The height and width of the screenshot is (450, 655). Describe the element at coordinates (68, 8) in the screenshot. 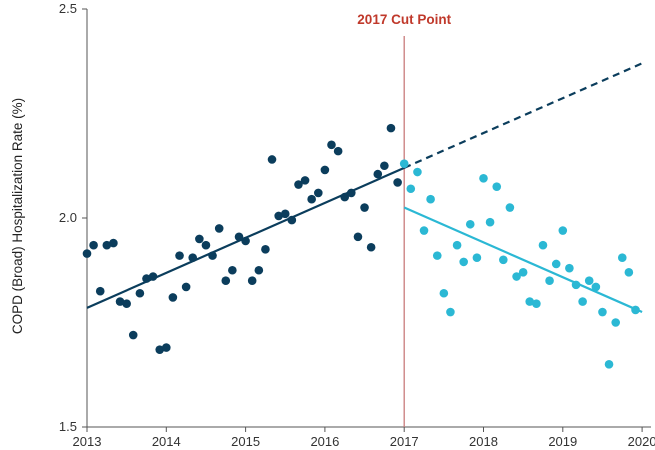

I see `y-tick-label: 2.5` at that location.